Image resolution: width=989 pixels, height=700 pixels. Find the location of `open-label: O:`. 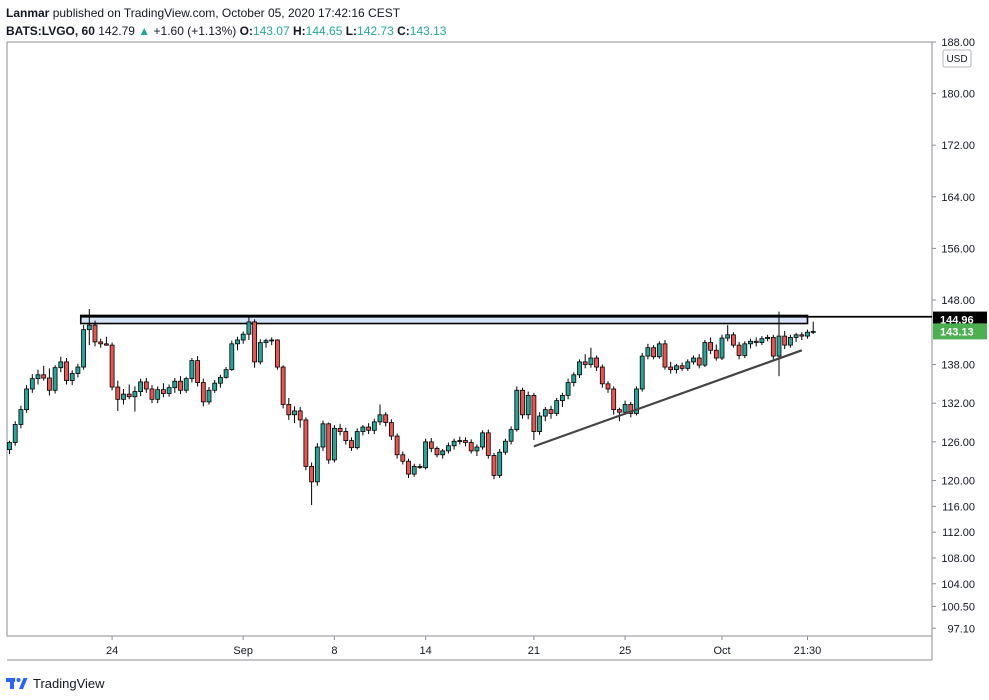

open-label: O: is located at coordinates (246, 31).